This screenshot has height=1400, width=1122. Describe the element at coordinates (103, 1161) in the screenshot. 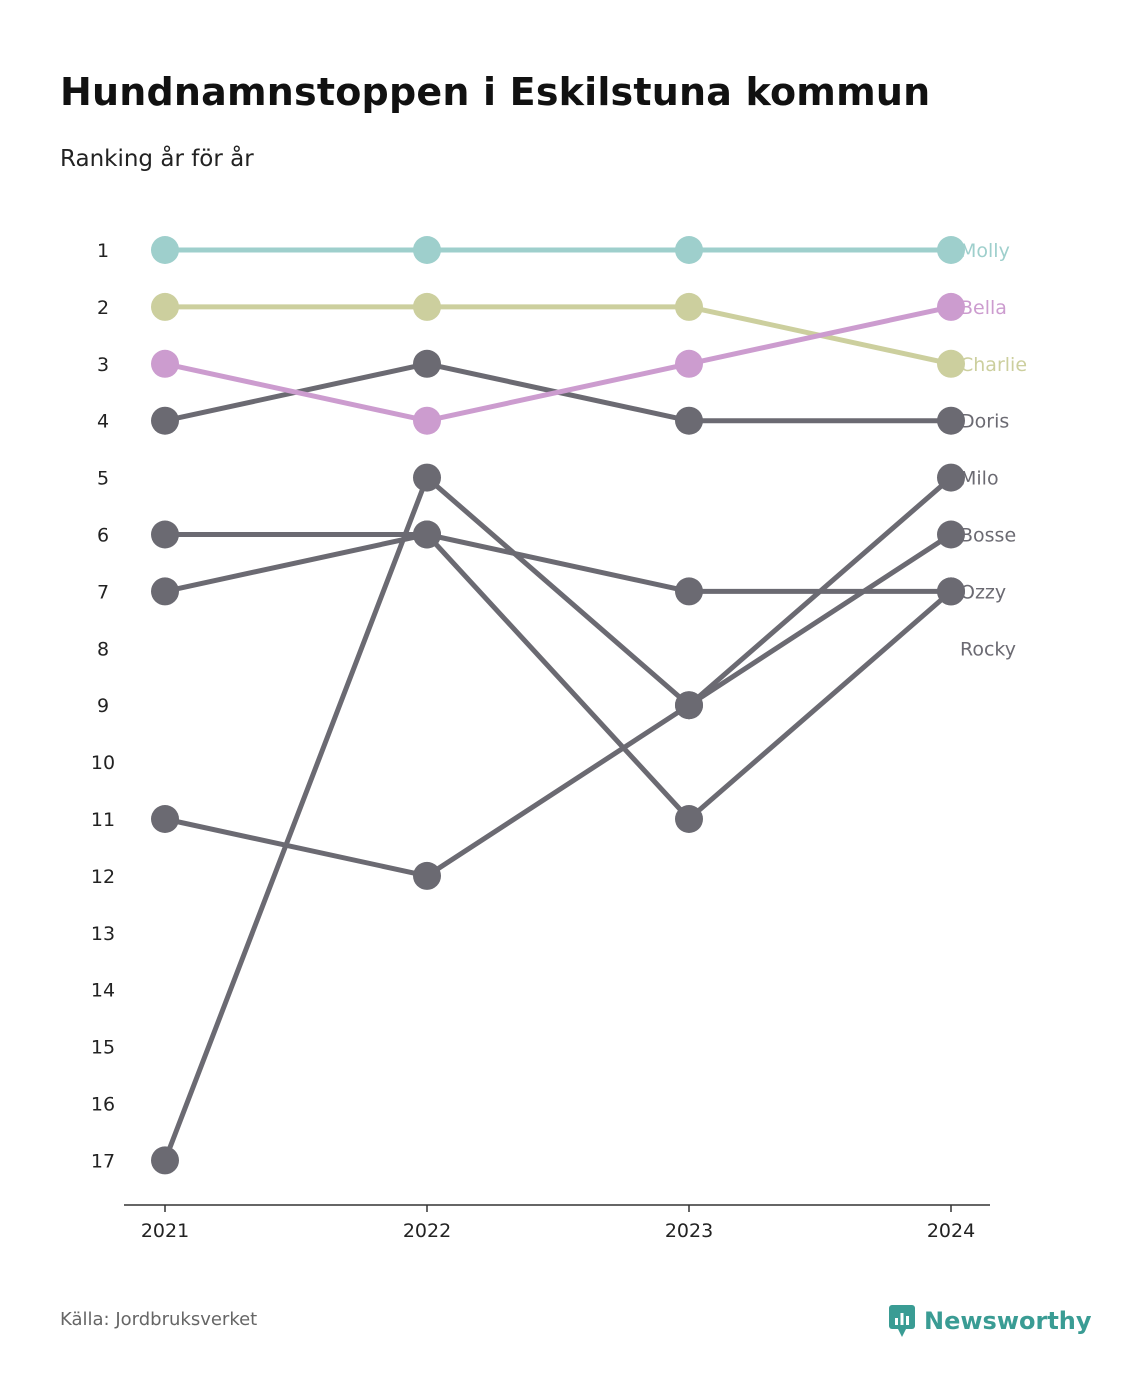

I see `y-tick-label: 17` at that location.